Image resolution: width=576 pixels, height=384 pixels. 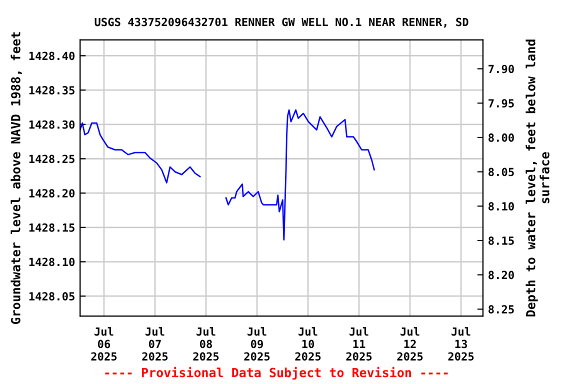 What do you see at coordinates (501, 172) in the screenshot?
I see `y2-tick-label: 8.05` at bounding box center [501, 172].